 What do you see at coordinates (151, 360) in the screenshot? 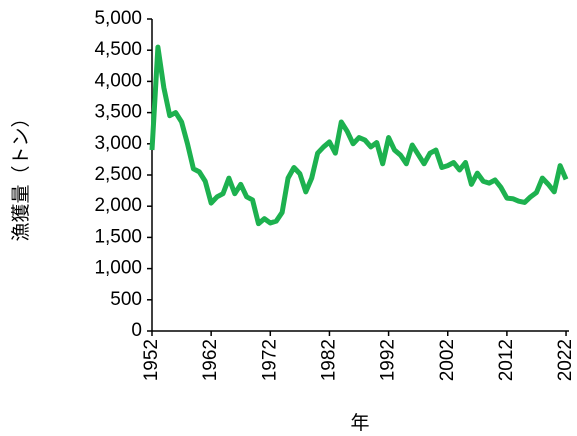
I see `x-tick-label: 1952` at bounding box center [151, 360].